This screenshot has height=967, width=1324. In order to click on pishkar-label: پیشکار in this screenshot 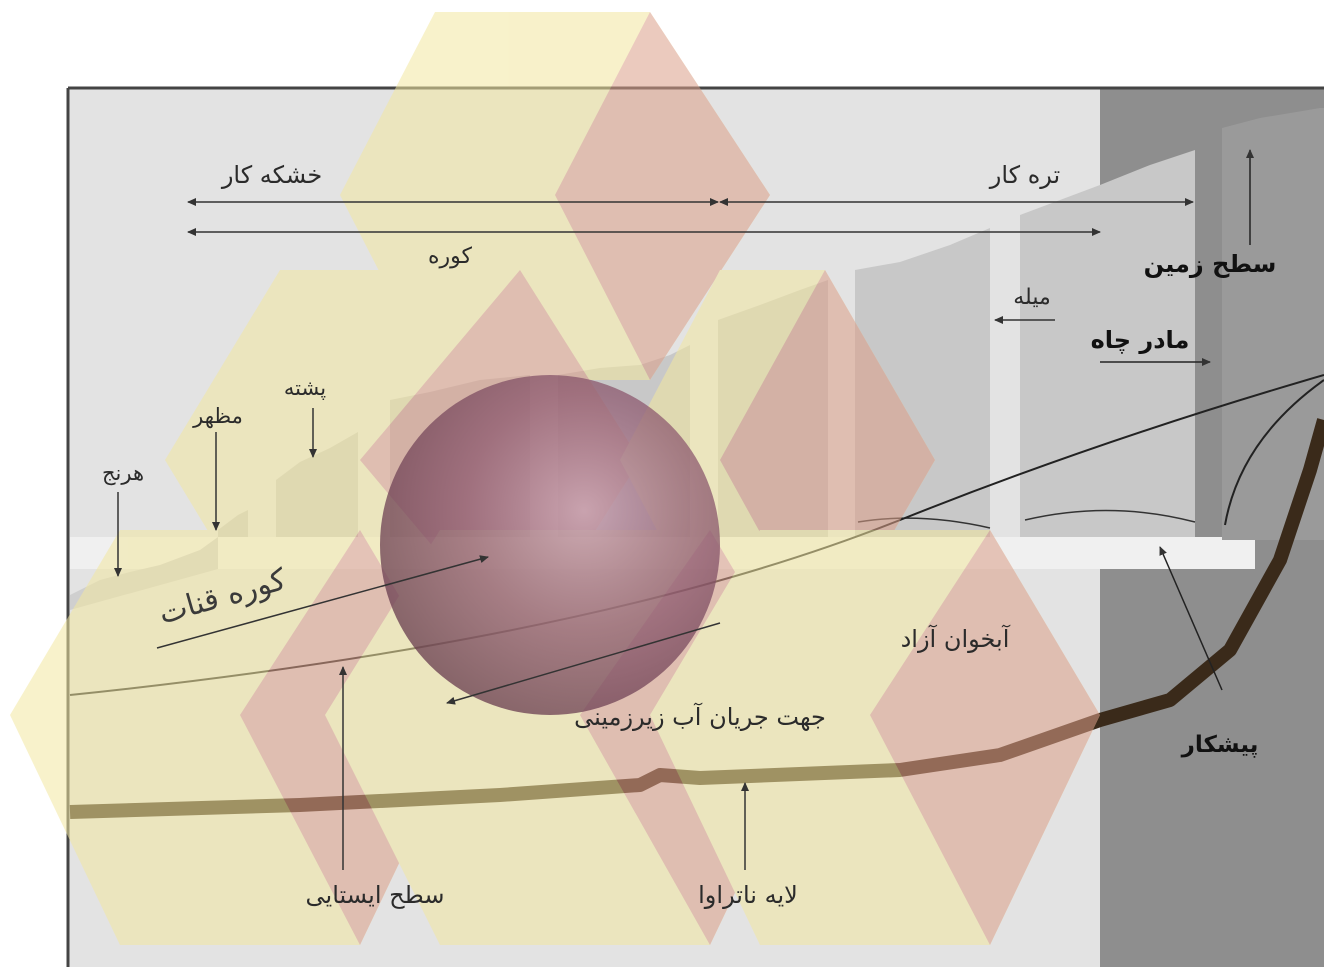, I will do `click(1220, 745)`.